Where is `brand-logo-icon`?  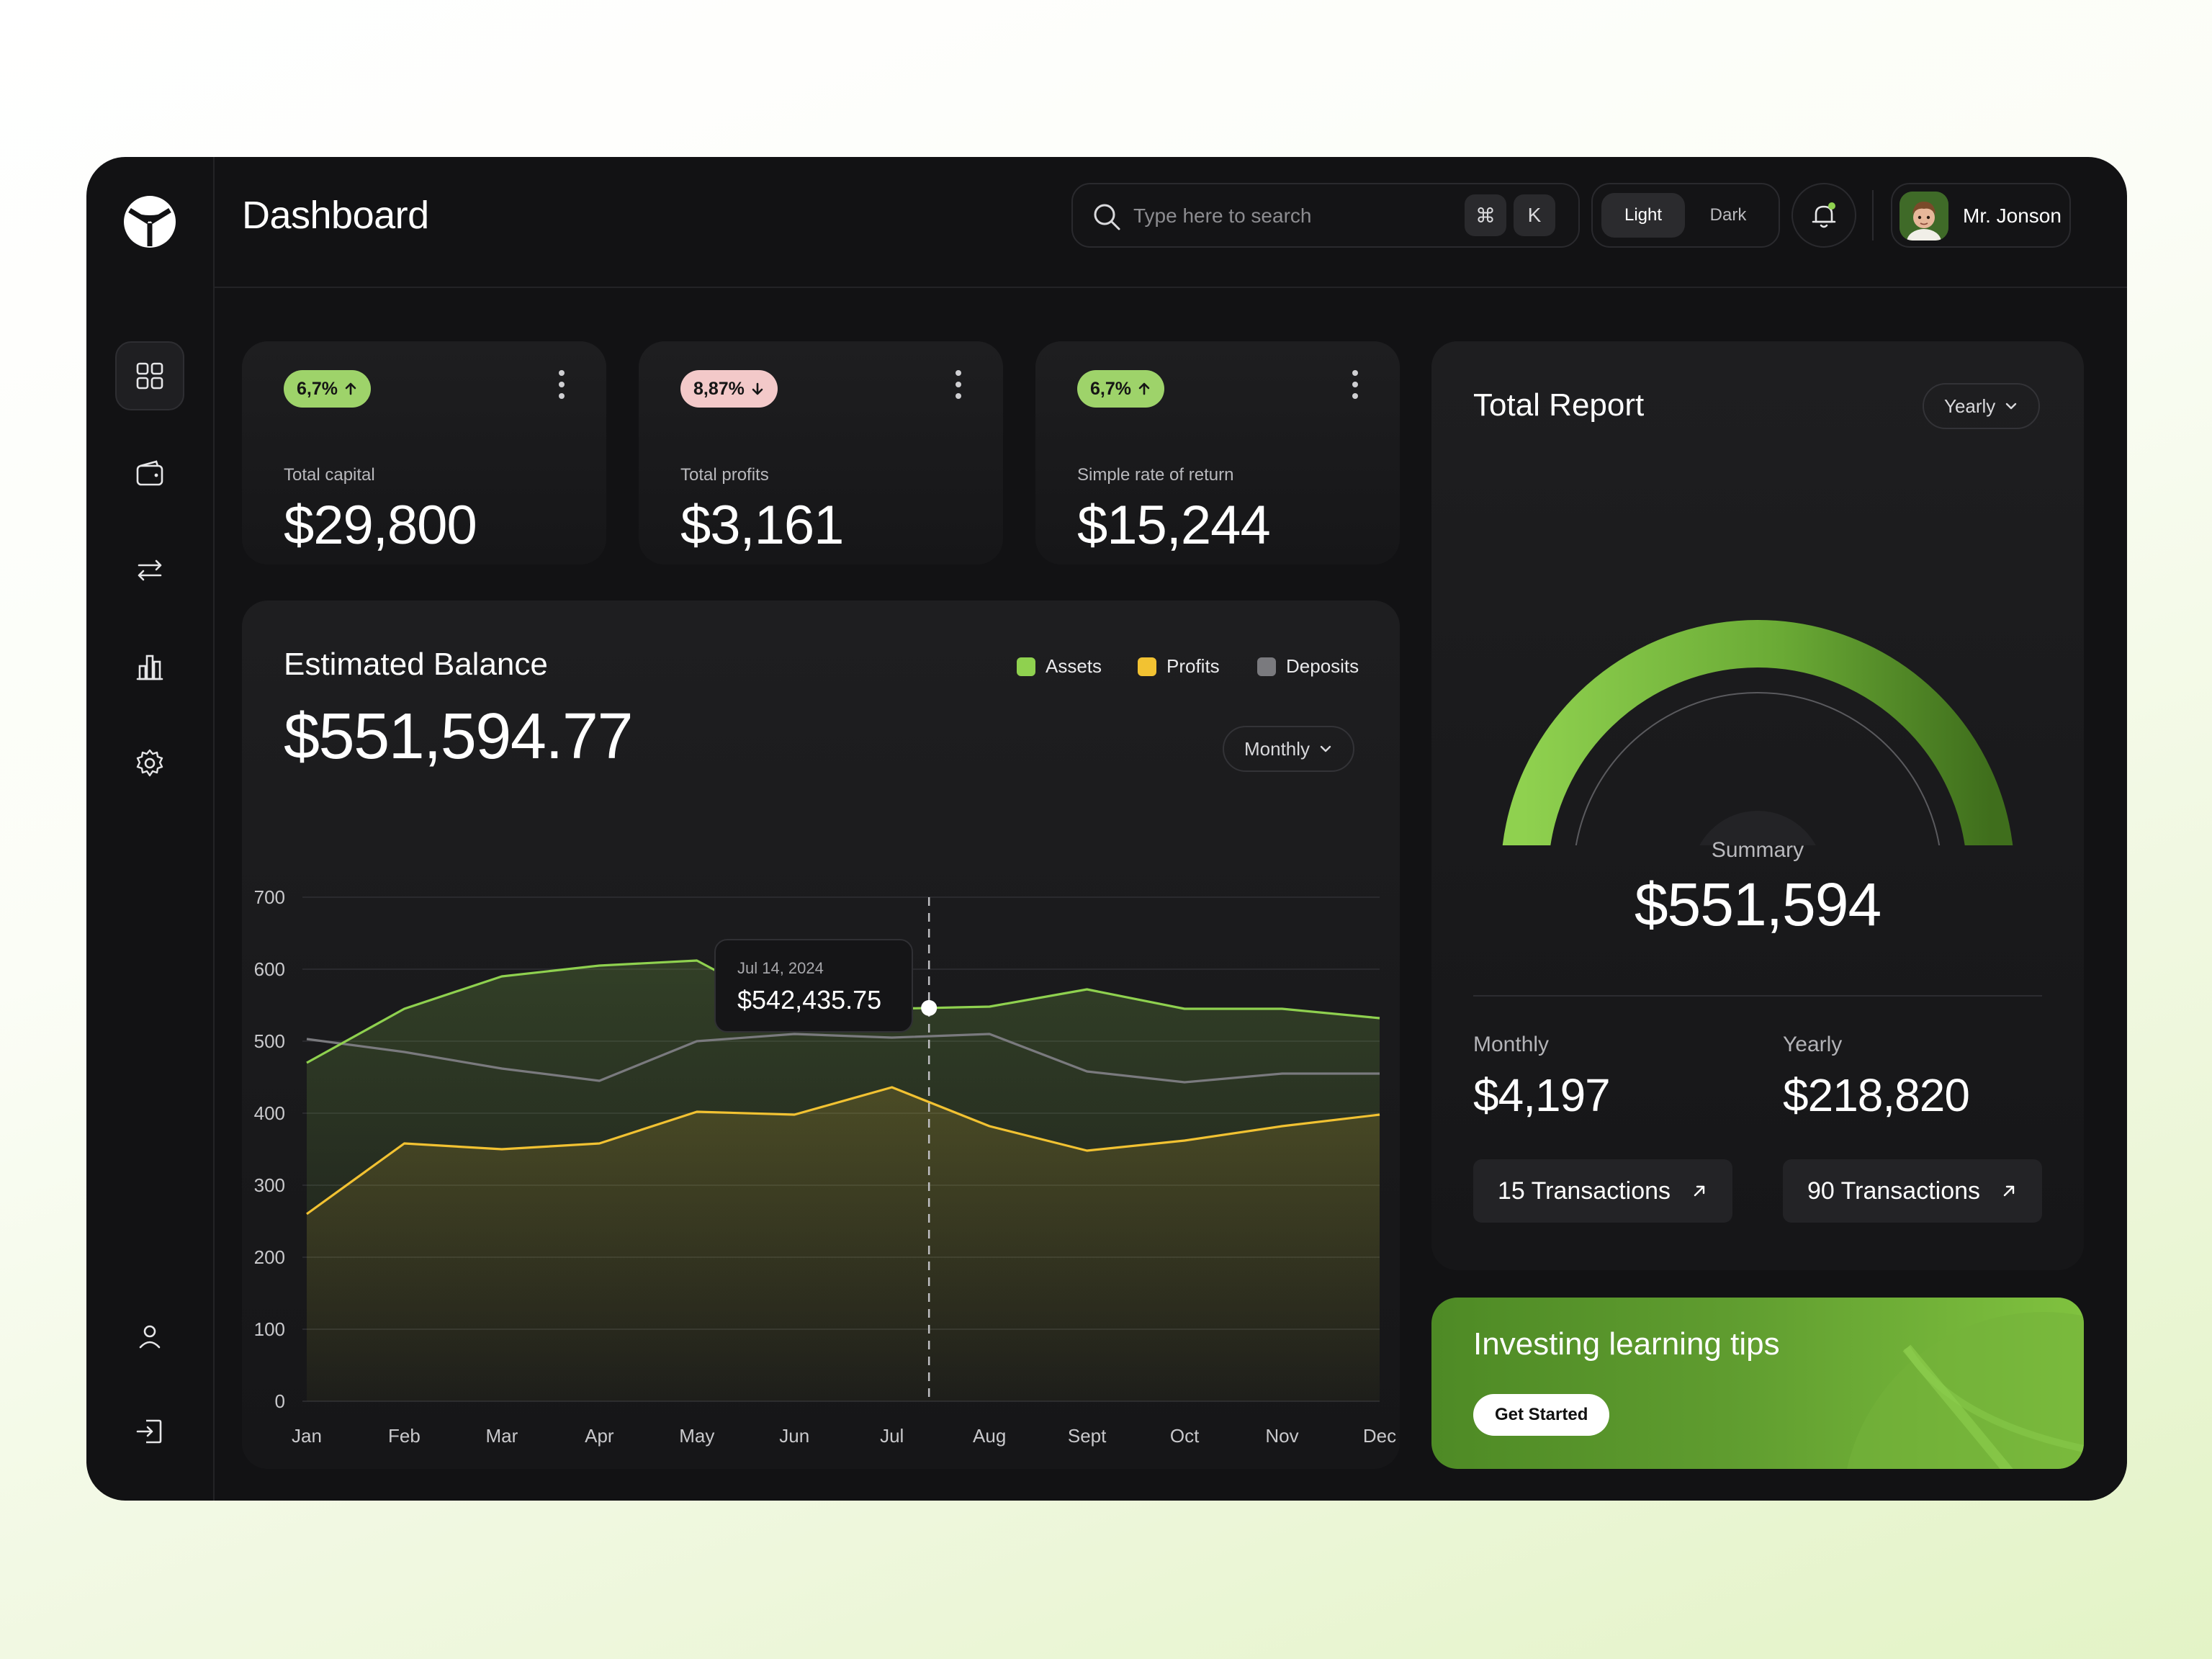 brand-logo-icon is located at coordinates (149, 222).